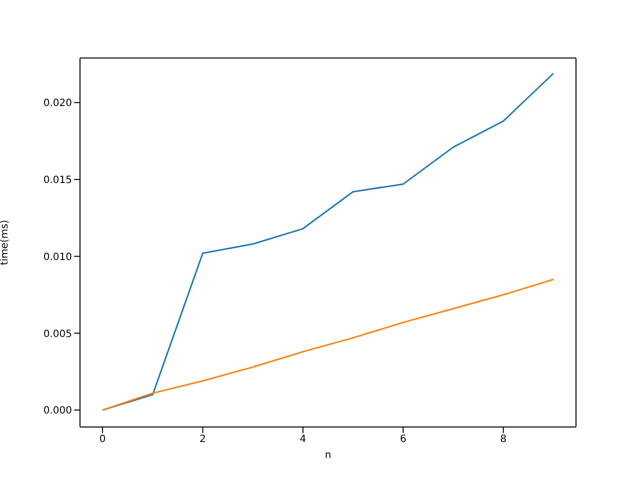 The image size is (640, 480). What do you see at coordinates (57, 257) in the screenshot?
I see `y-tick-label: 0.010` at bounding box center [57, 257].